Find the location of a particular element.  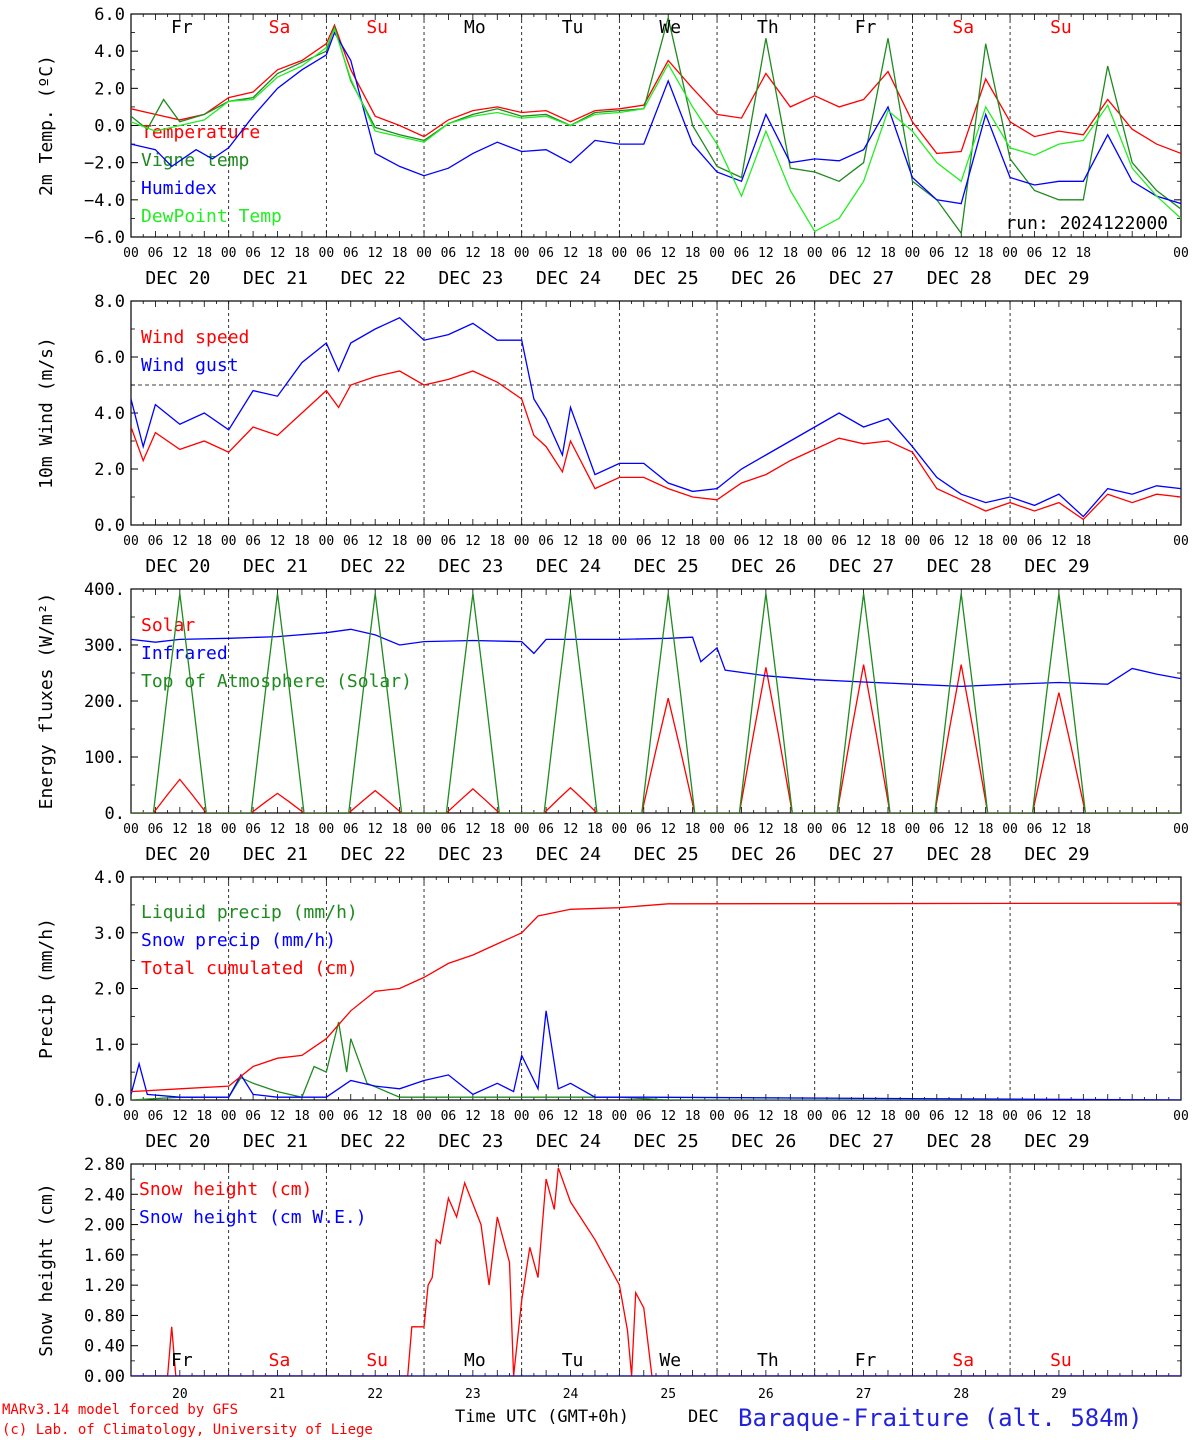

day-label: DEC 26 is located at coordinates (763, 278).